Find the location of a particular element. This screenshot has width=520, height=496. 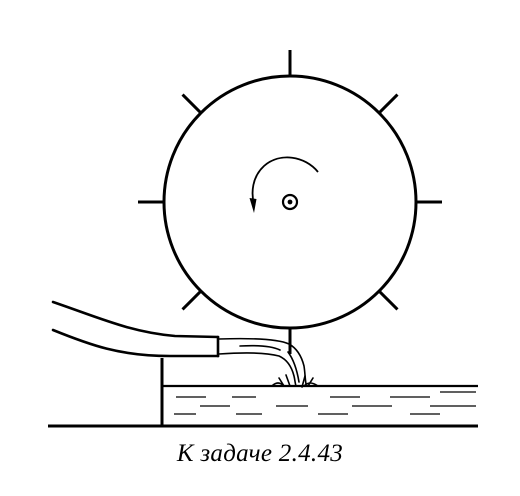

figure-caption: К задаче 2.4.43 is located at coordinates (260, 453).